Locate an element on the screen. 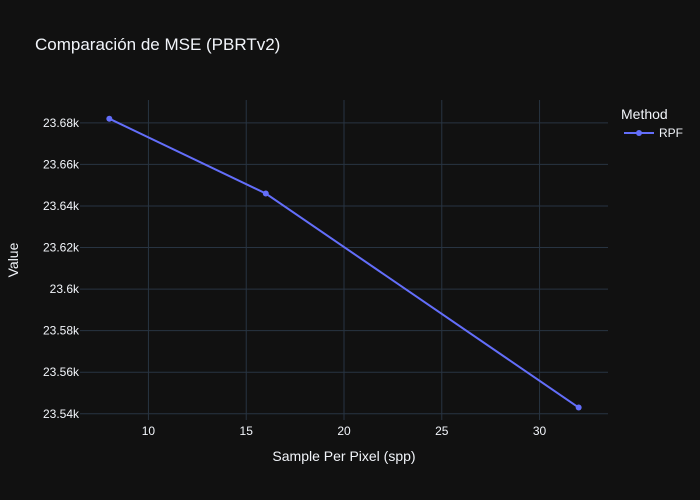 The height and width of the screenshot is (500, 700). y-tick-label: 23.64k is located at coordinates (61, 206).